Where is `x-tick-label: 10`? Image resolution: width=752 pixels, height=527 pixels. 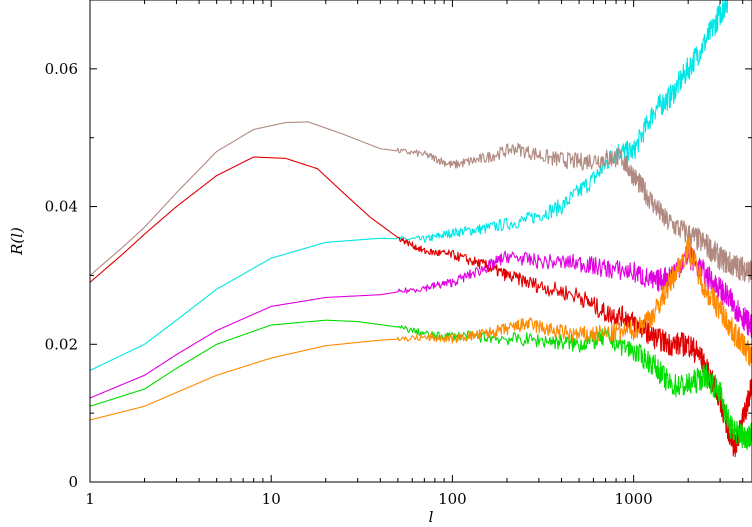 x-tick-label: 10 is located at coordinates (271, 499).